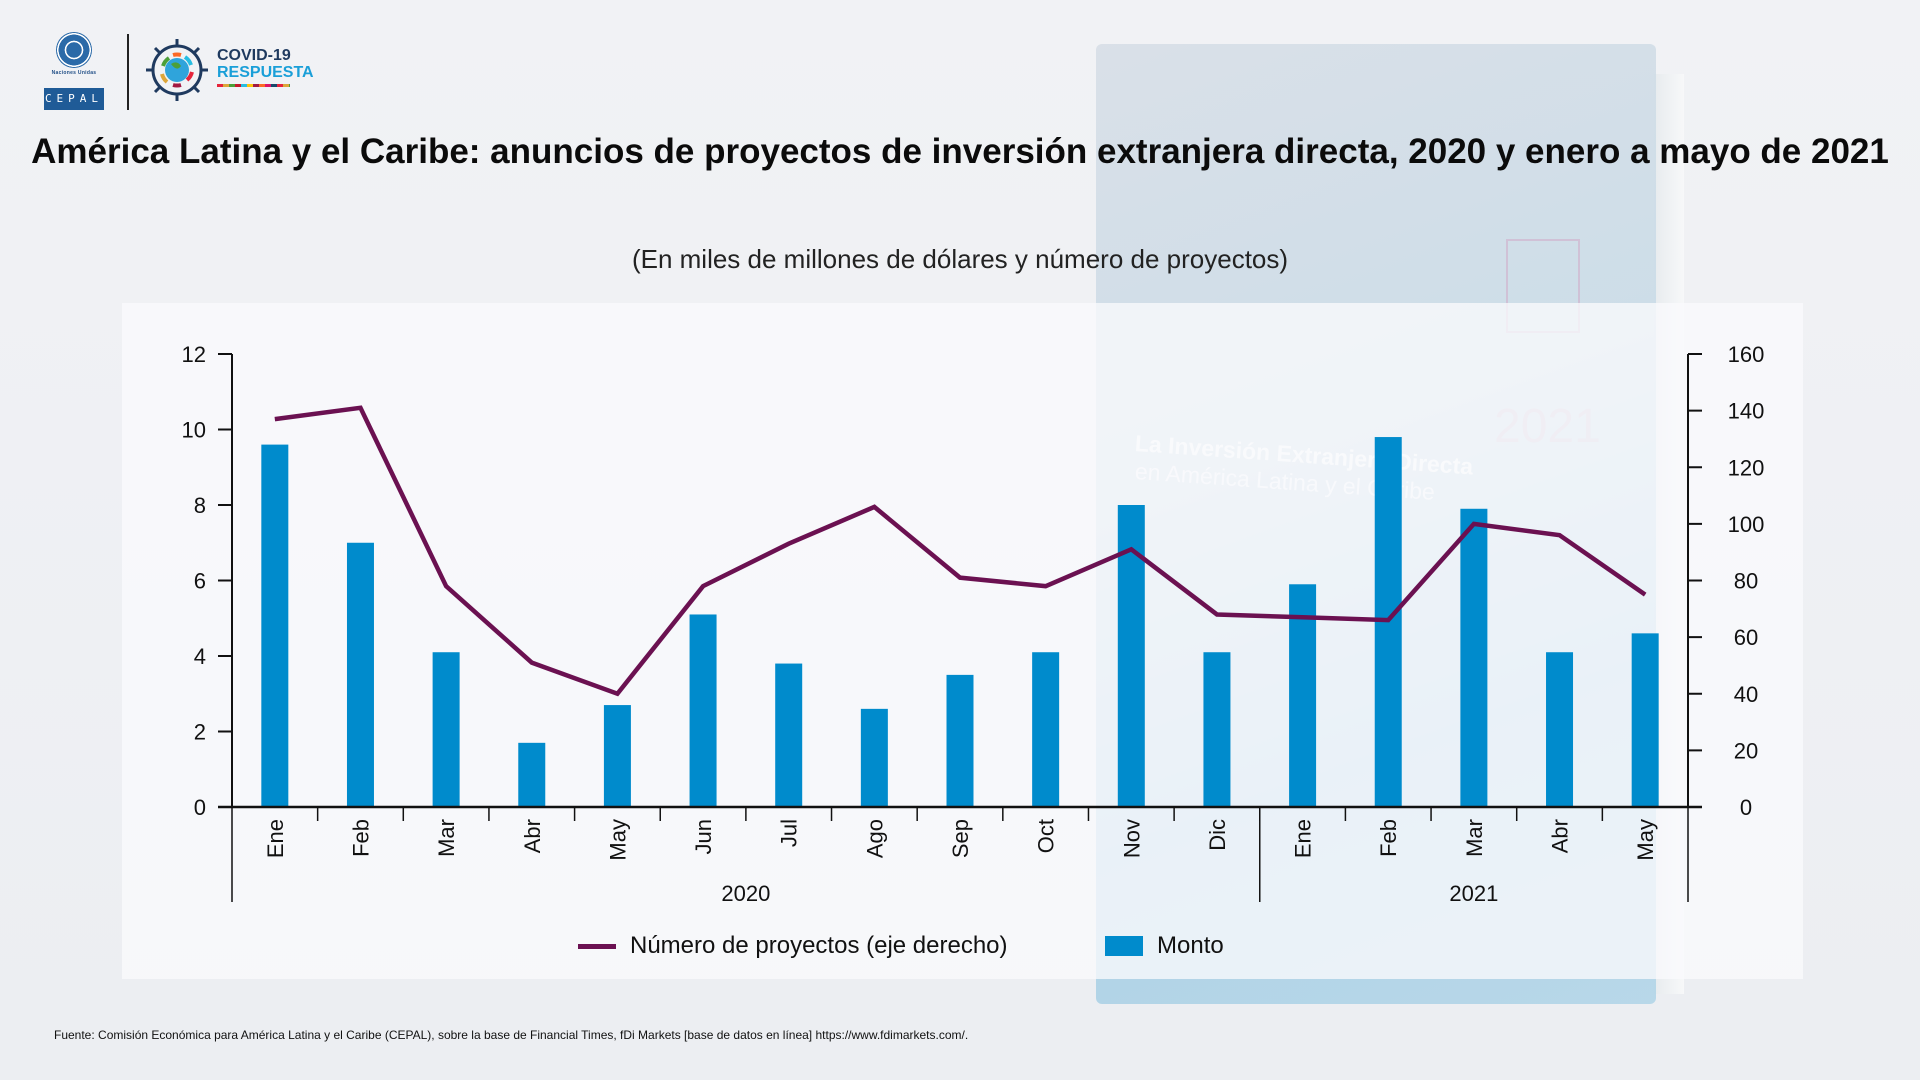 The image size is (1920, 1080). What do you see at coordinates (1746, 750) in the screenshot?
I see `right-axis-tick-label: 20` at bounding box center [1746, 750].